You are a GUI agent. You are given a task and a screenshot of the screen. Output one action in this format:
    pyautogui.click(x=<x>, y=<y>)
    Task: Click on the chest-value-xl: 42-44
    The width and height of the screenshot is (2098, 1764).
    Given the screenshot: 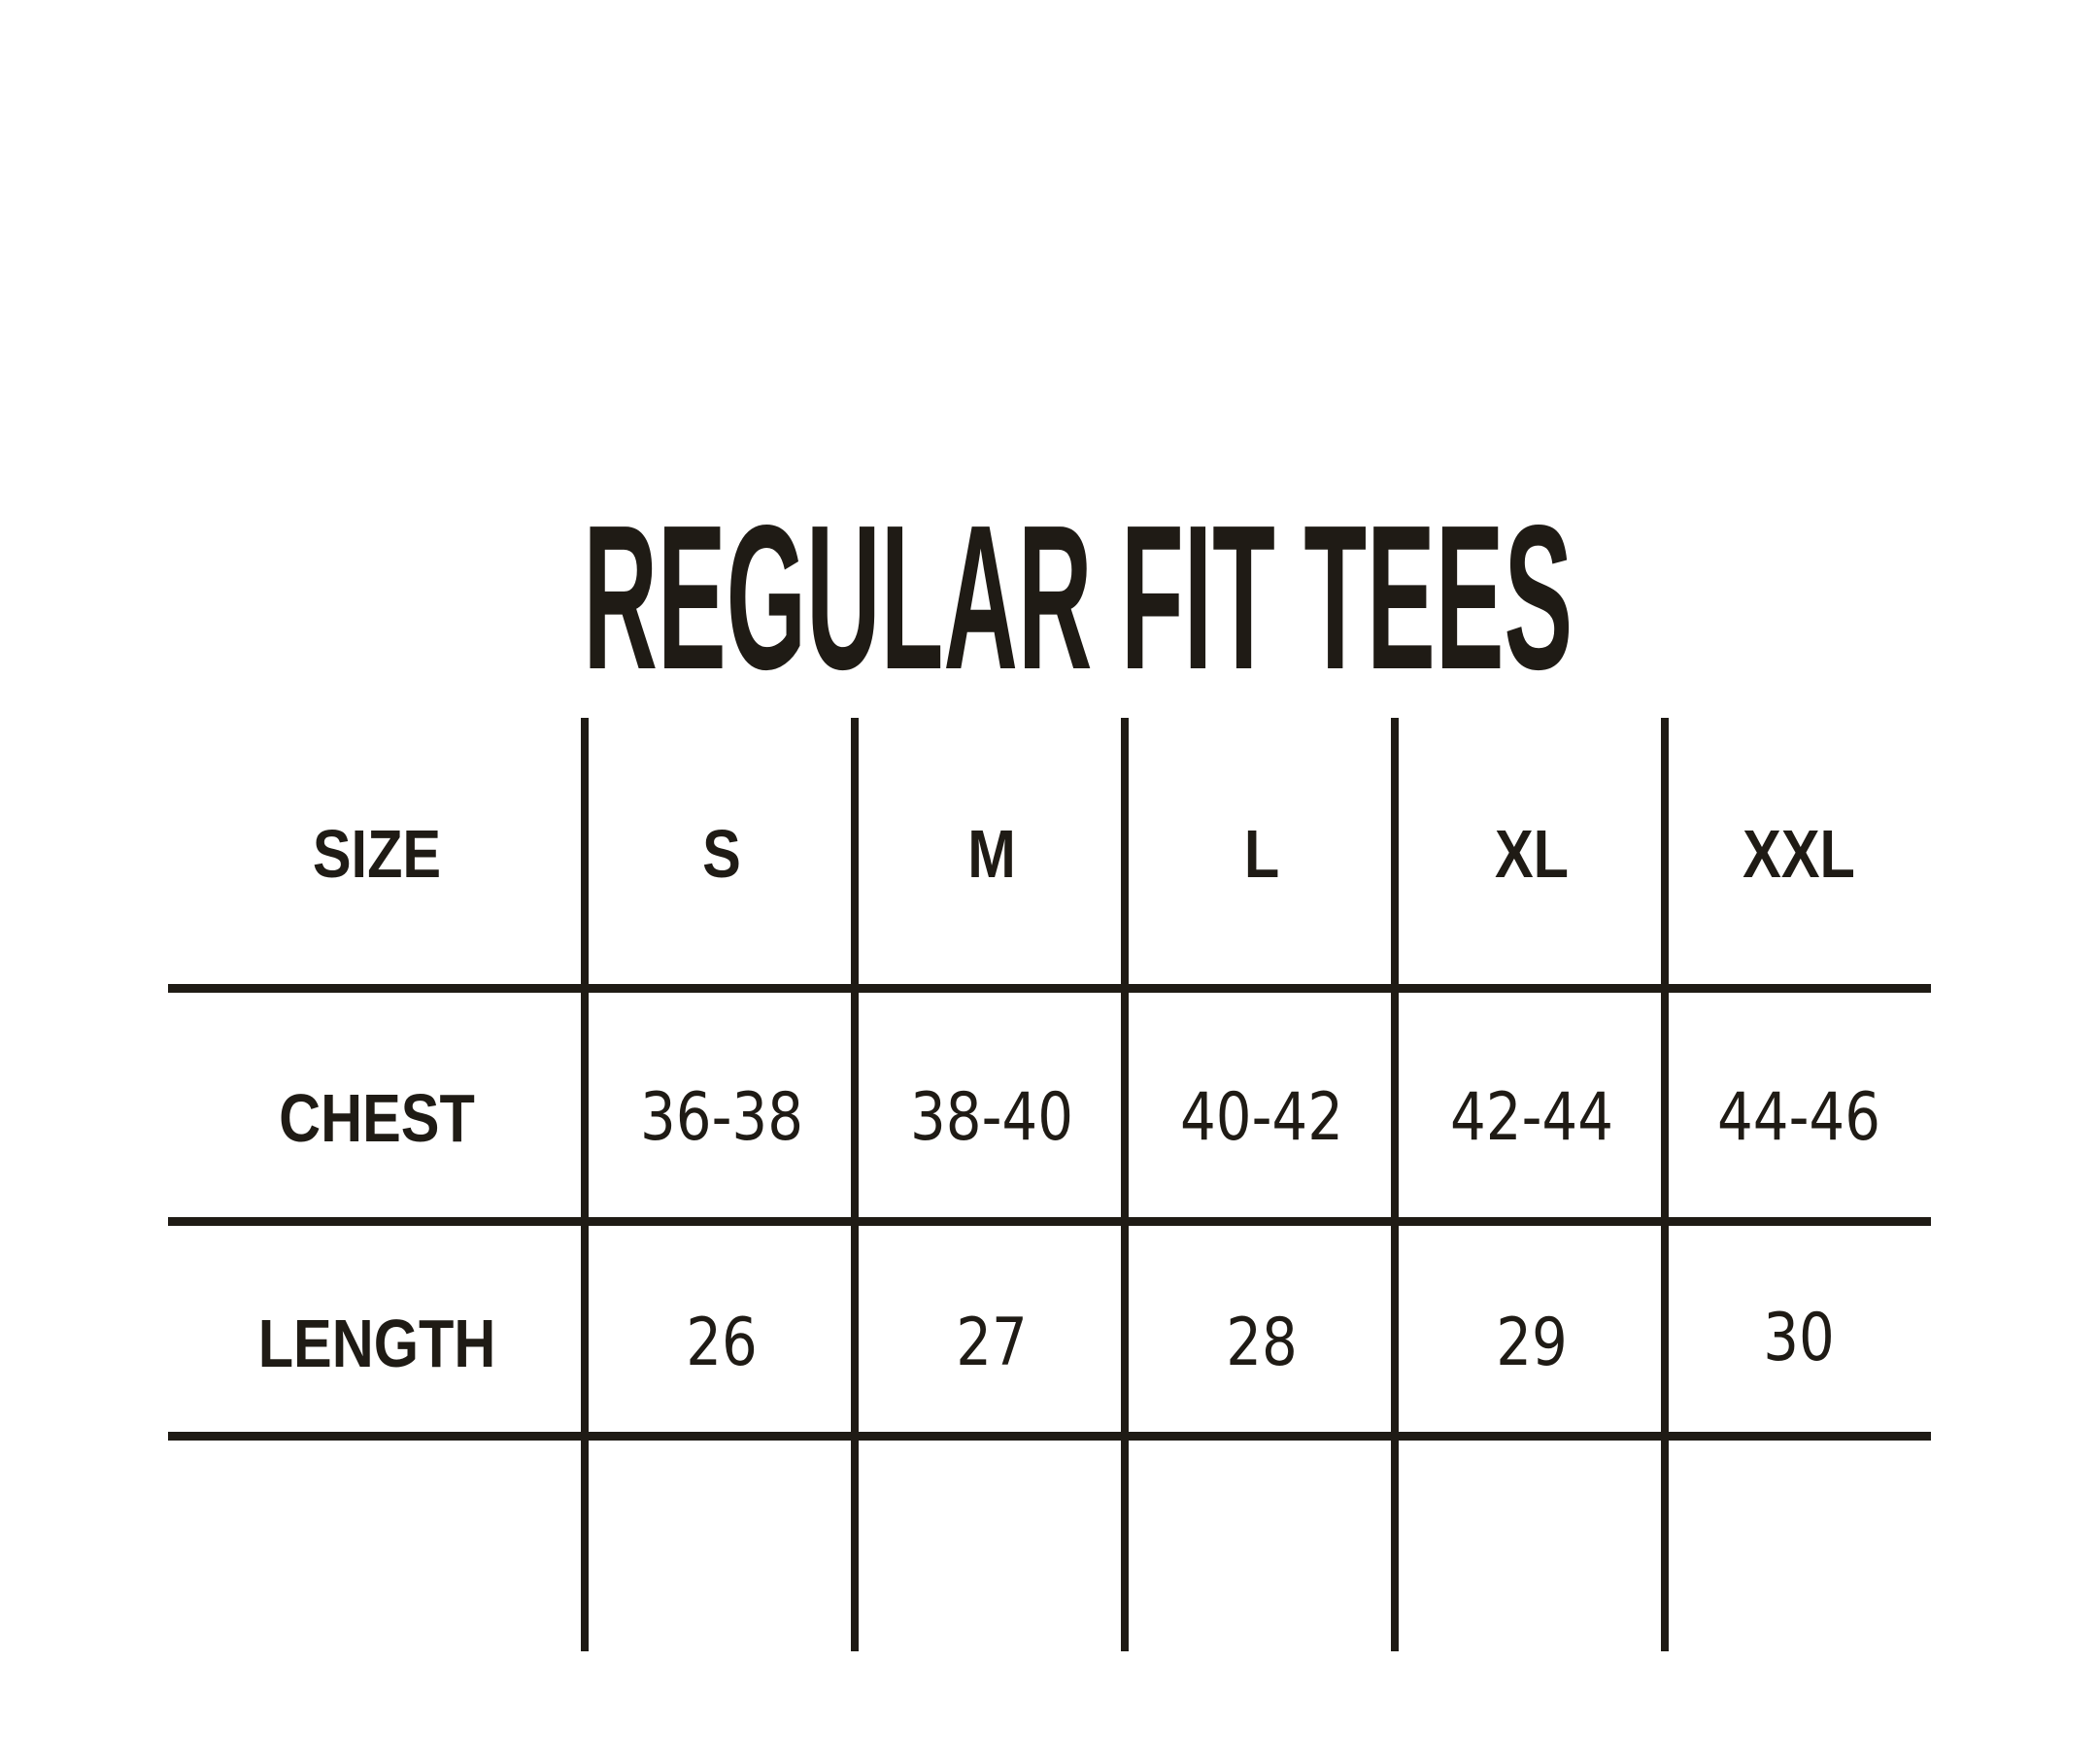 What is the action you would take?
    pyautogui.click(x=1531, y=1117)
    